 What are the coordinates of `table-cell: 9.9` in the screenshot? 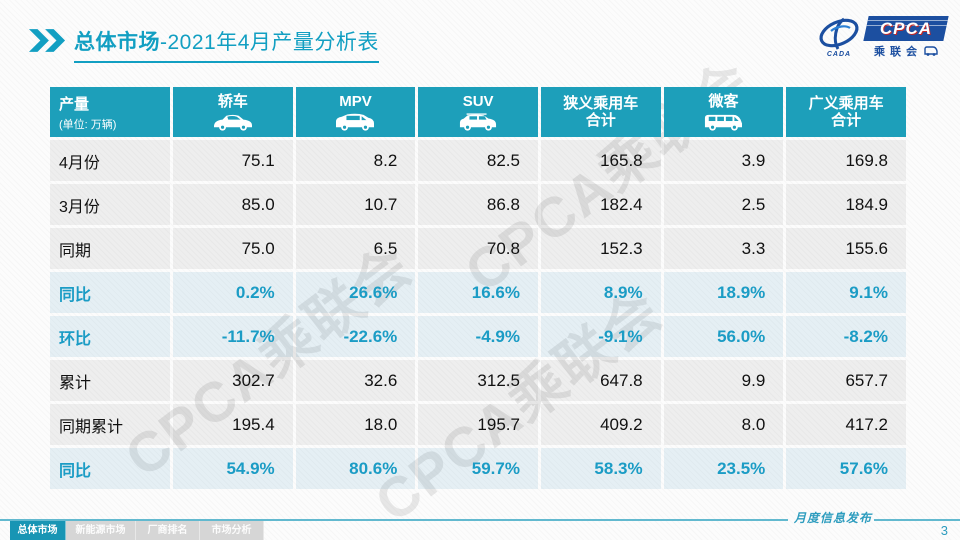 It's located at (723, 380).